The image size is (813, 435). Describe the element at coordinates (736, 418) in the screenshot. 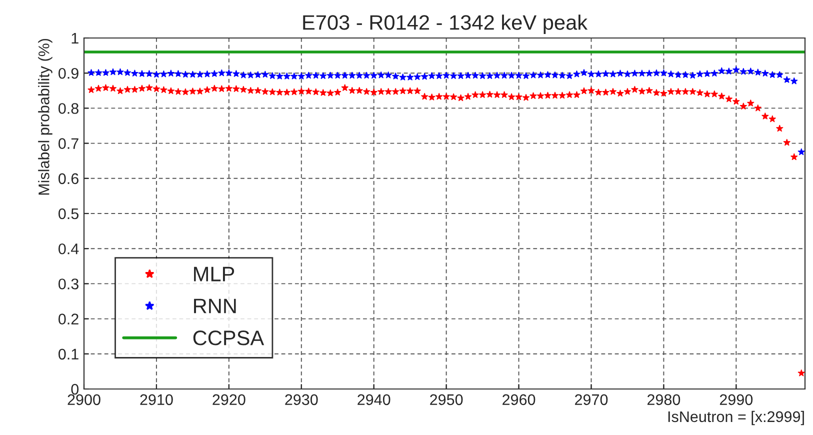

I see `x-axis-title: IsNeutron = [x:2999]` at that location.